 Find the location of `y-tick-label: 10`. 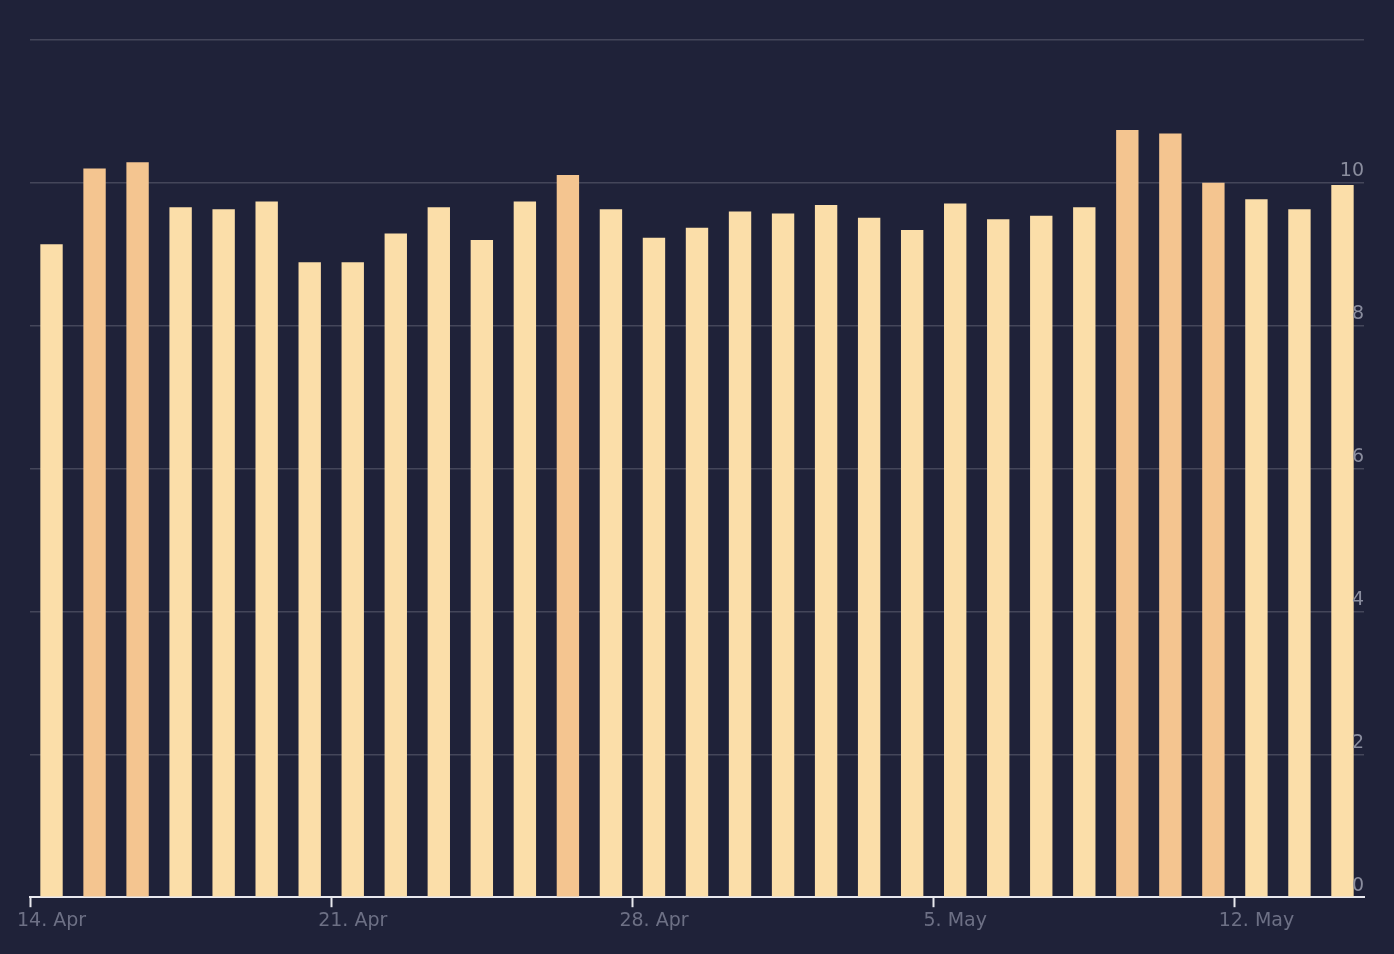

y-tick-label: 10 is located at coordinates (1351, 169).